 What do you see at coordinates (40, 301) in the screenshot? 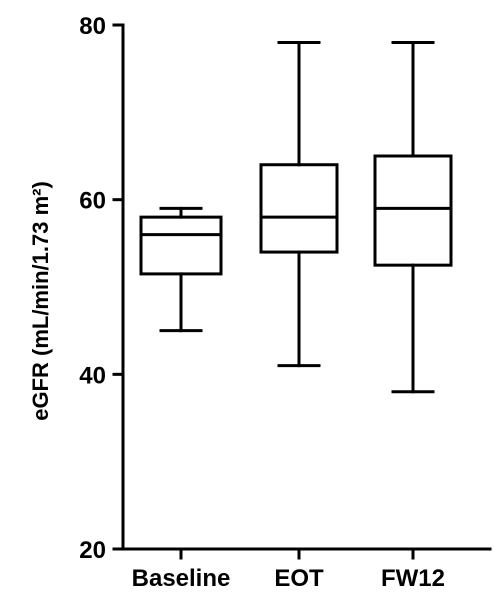
I see `y-axis-title: eGFR (mL/min/1.73 m²)` at bounding box center [40, 301].